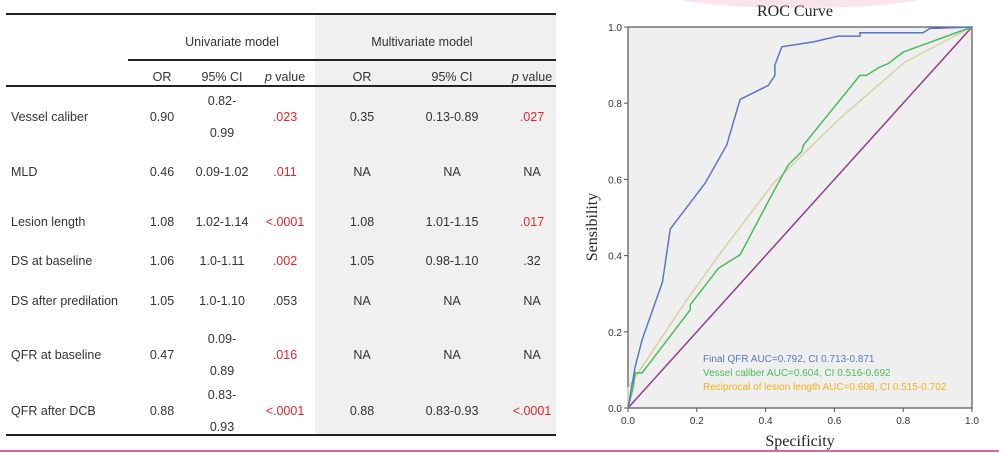 The height and width of the screenshot is (453, 999). I want to click on uni-p-value: .011, so click(285, 172).